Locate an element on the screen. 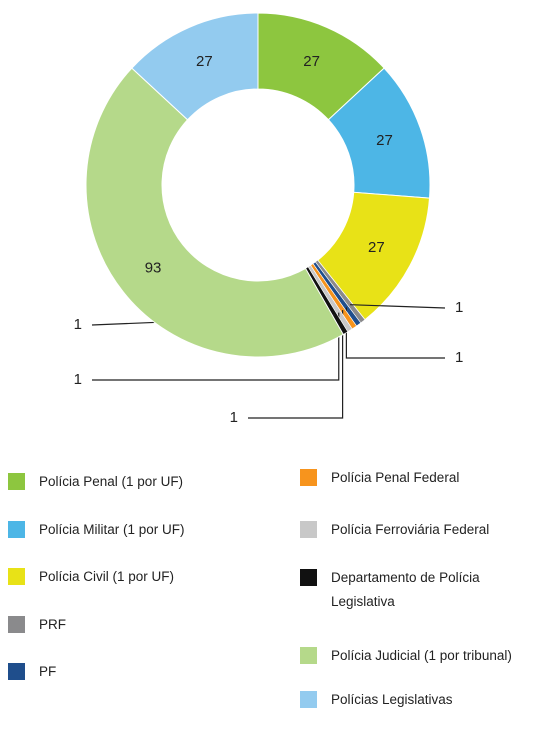 This screenshot has height=731, width=549. legend-item: Polícia Judicial (1 por tribunal) is located at coordinates (406, 656).